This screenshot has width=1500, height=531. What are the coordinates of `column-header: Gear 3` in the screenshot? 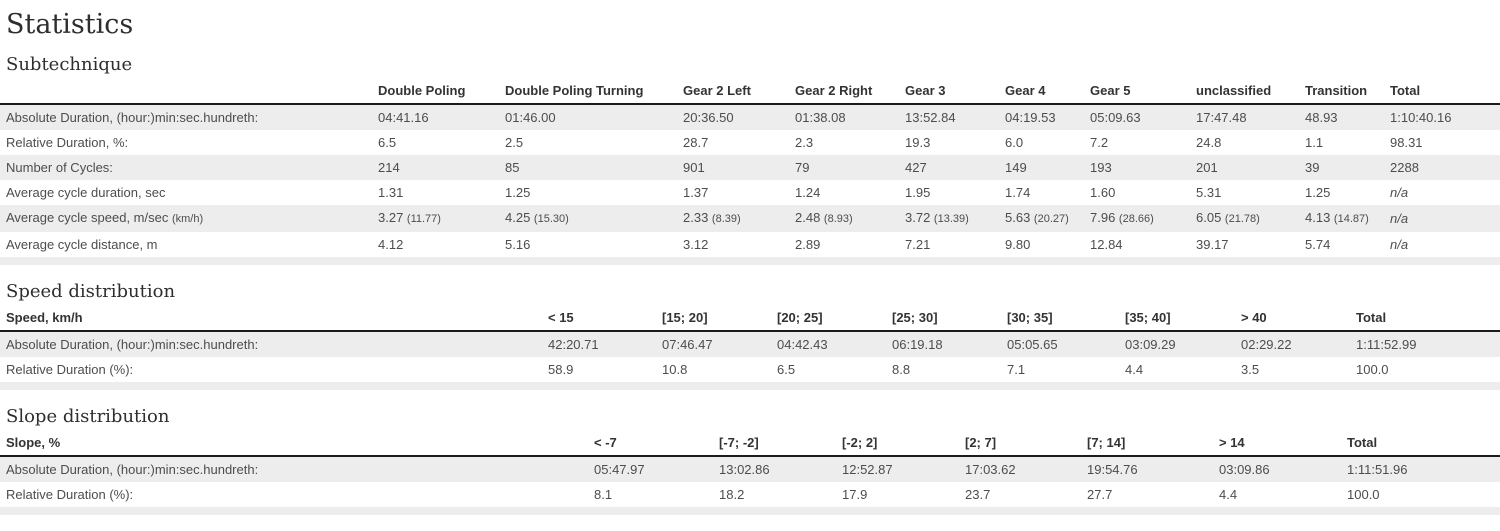 It's located at (949, 92).